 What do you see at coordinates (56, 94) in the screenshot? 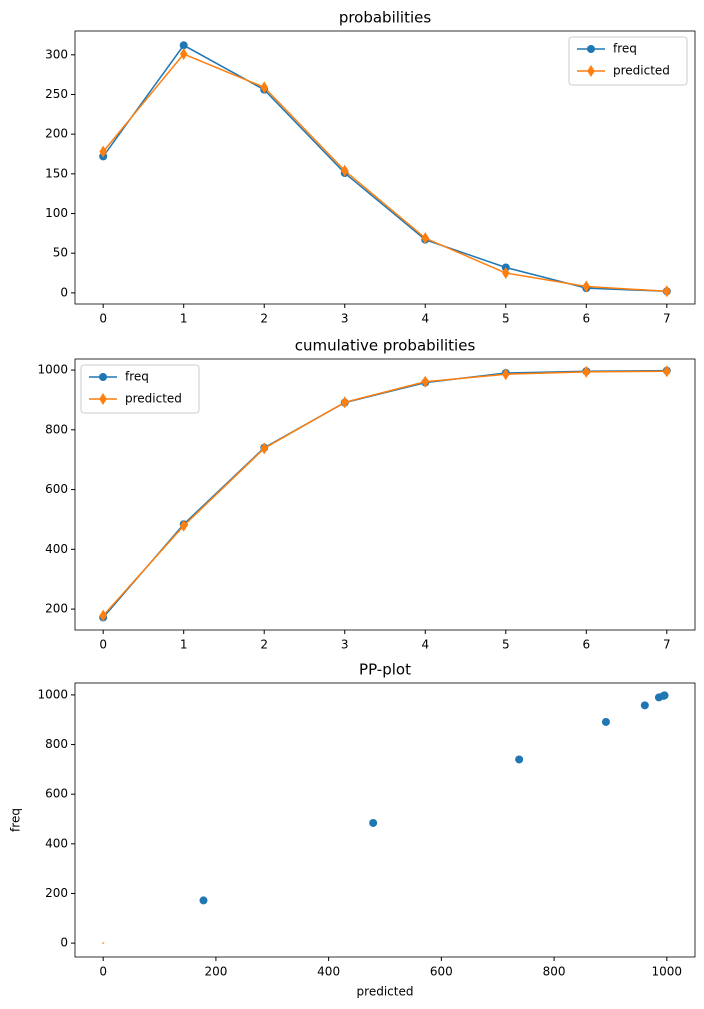
I see `y-tick-label: 250` at bounding box center [56, 94].